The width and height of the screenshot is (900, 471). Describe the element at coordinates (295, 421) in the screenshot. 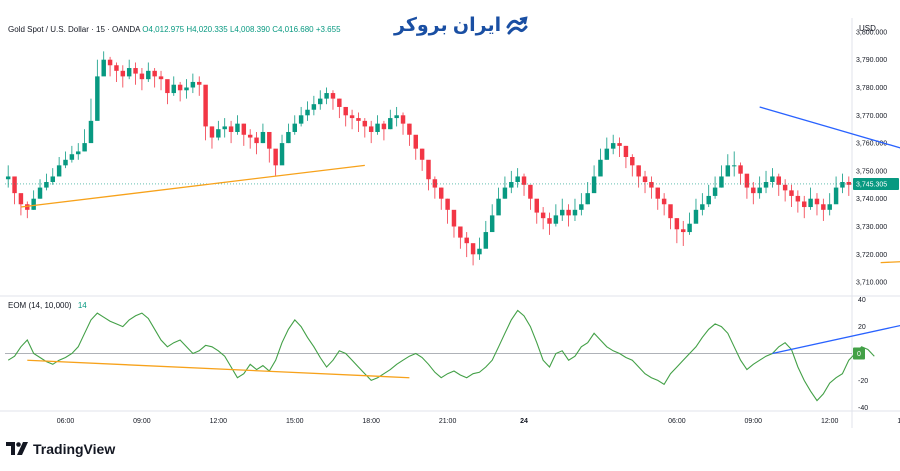

I see `time-axis-tick: 15:00` at that location.